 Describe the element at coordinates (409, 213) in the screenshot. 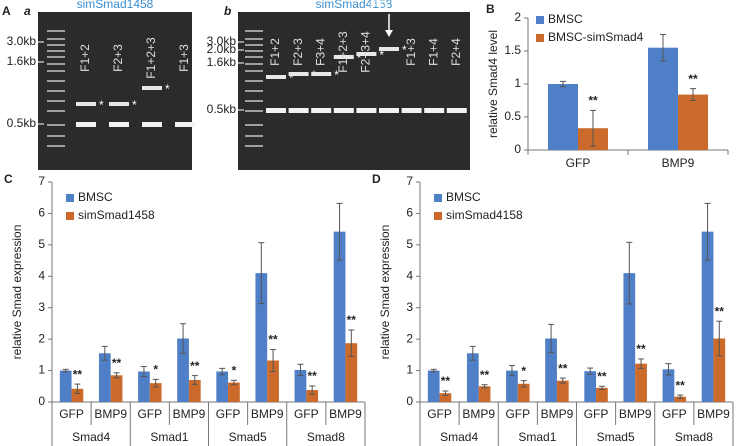

I see `y-tick-label: 6` at that location.